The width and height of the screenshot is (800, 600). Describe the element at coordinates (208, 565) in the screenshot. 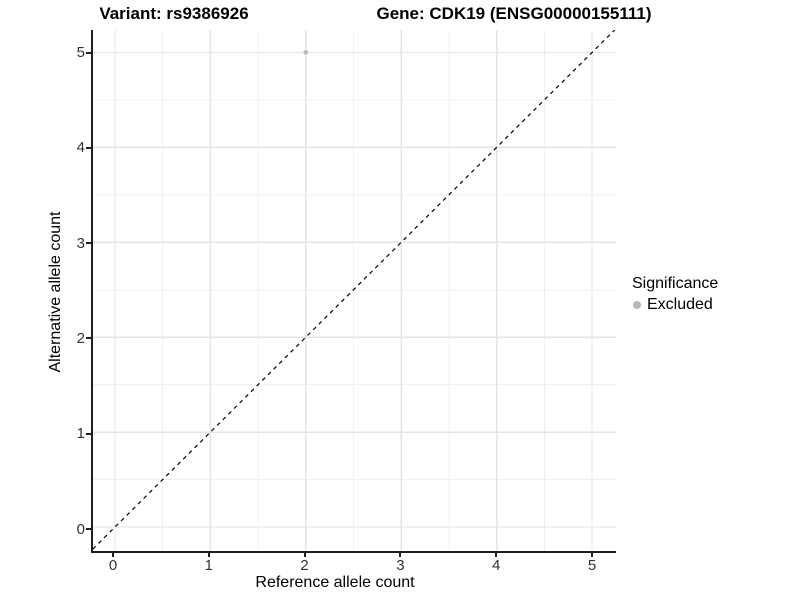

I see `x-tick-label: 1` at that location.